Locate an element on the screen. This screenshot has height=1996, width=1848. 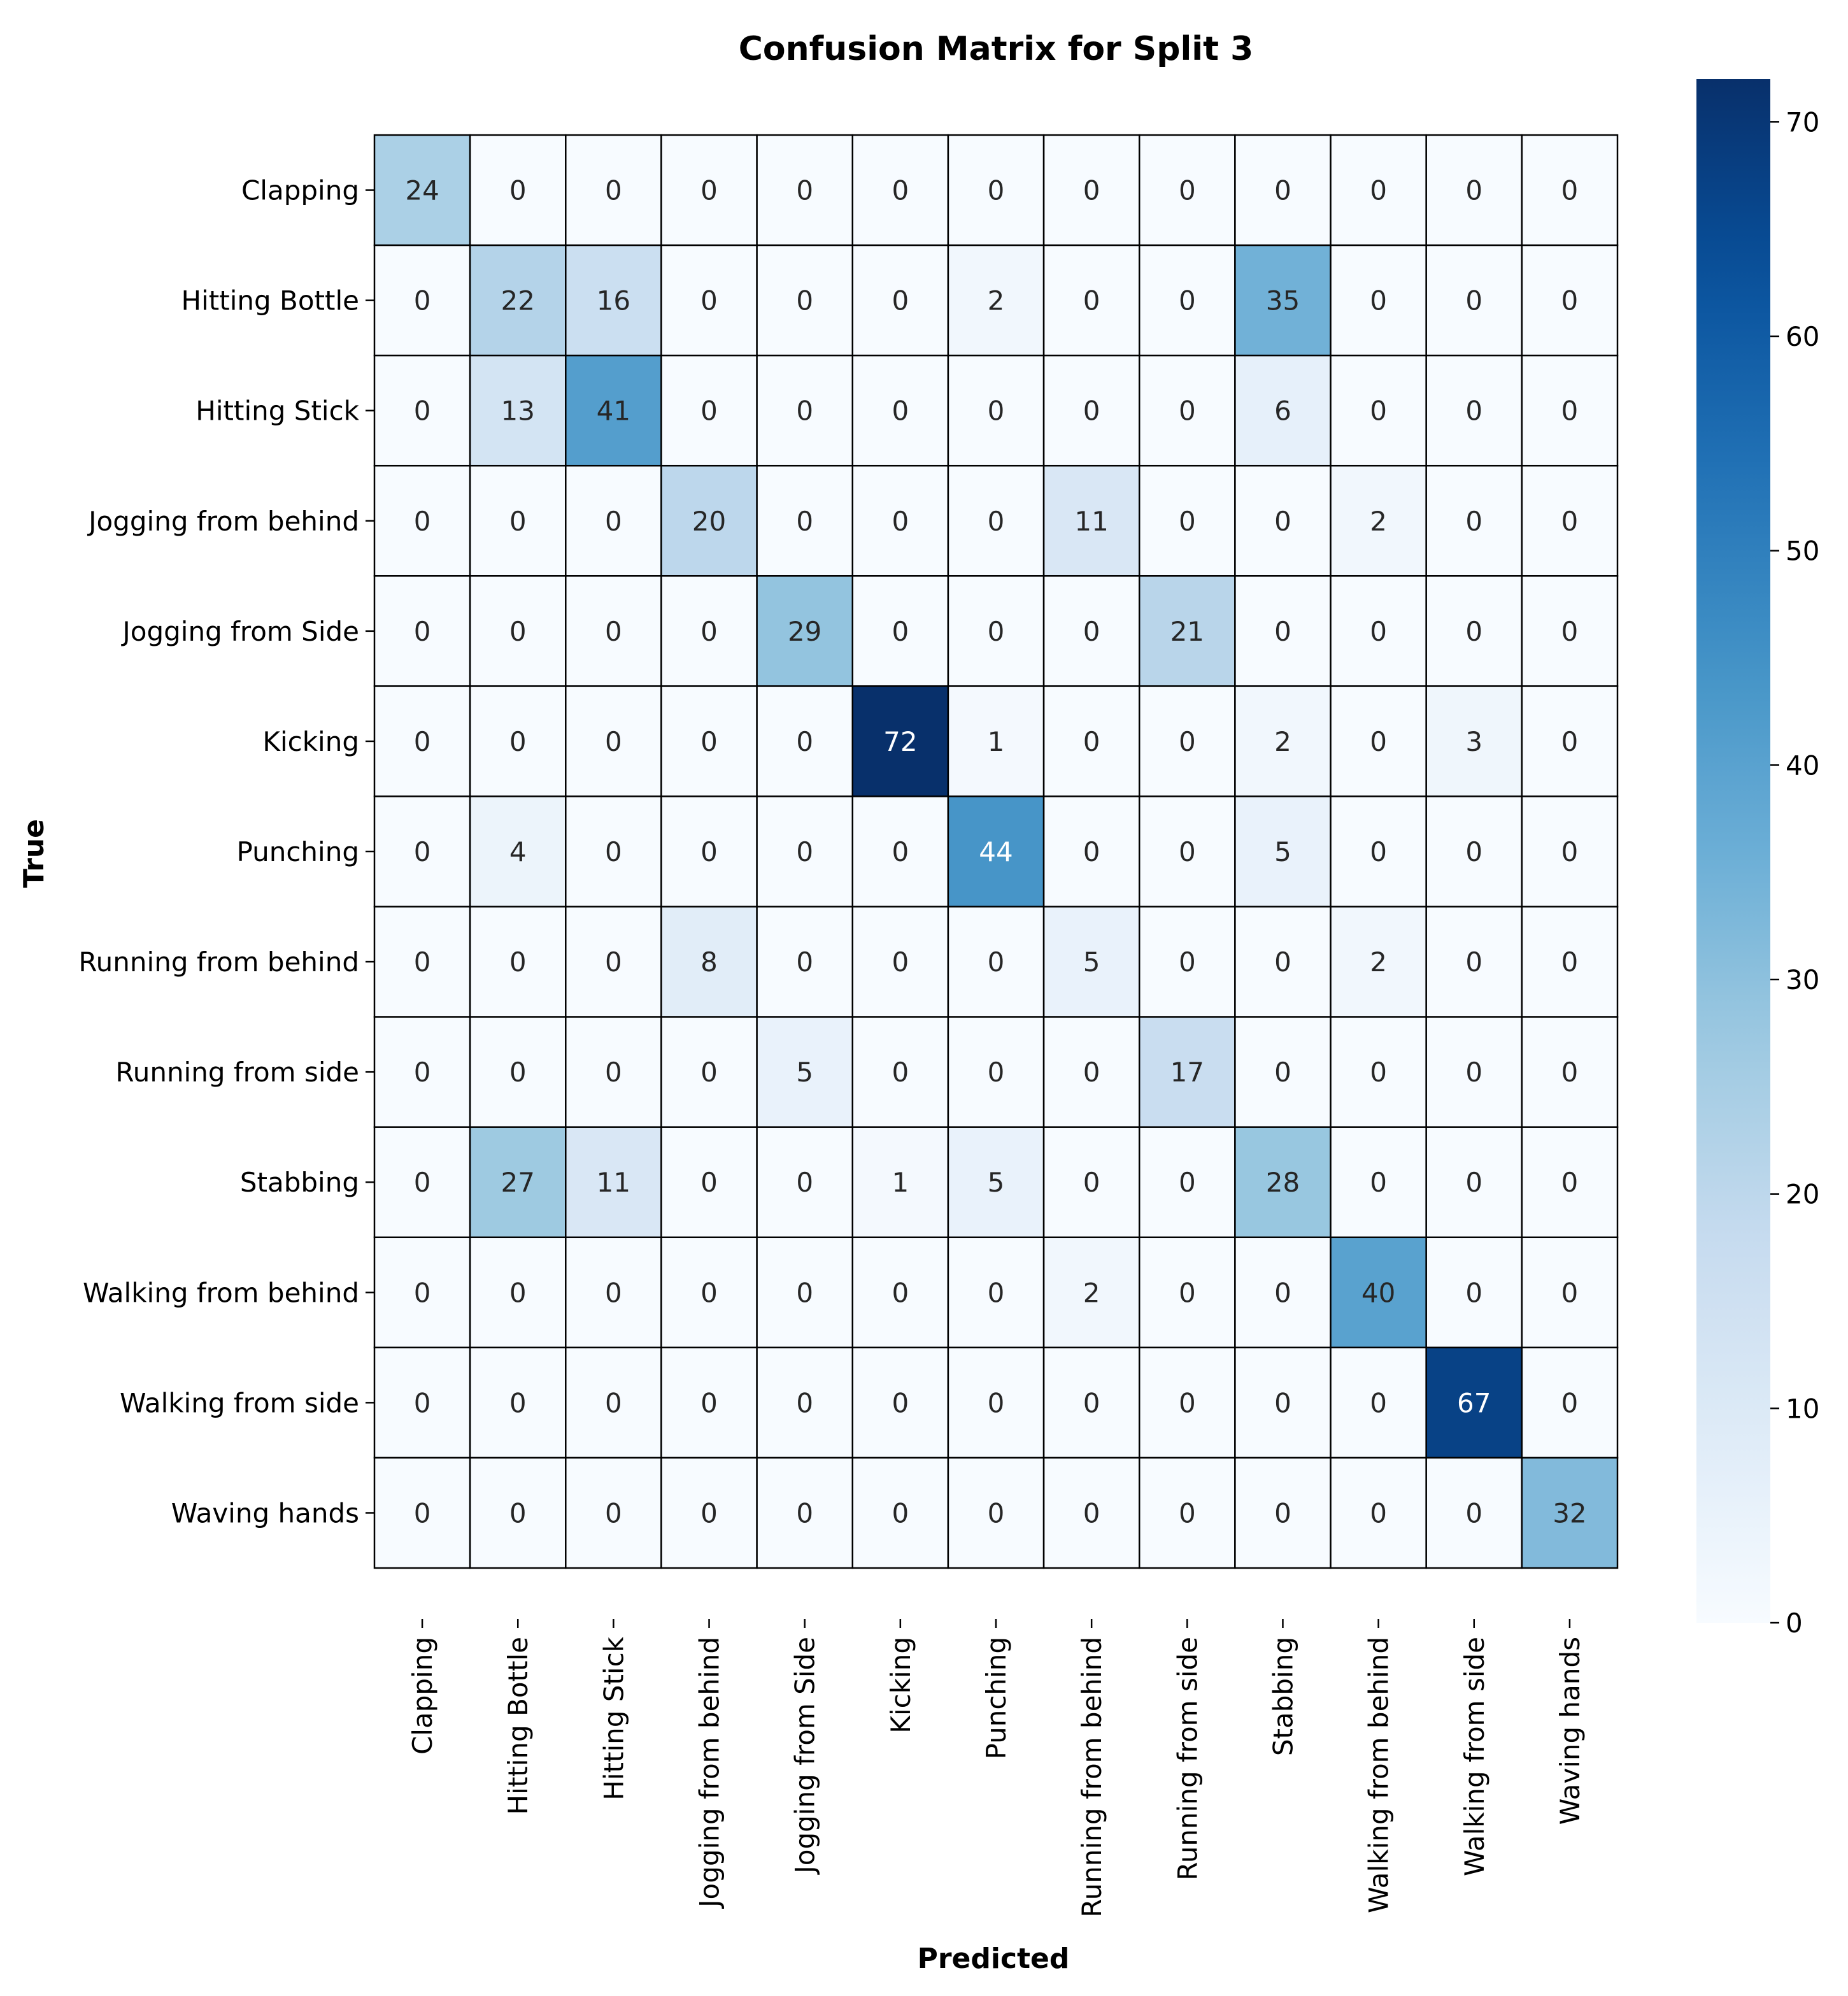
cell-value-label: 13 is located at coordinates (518, 411).